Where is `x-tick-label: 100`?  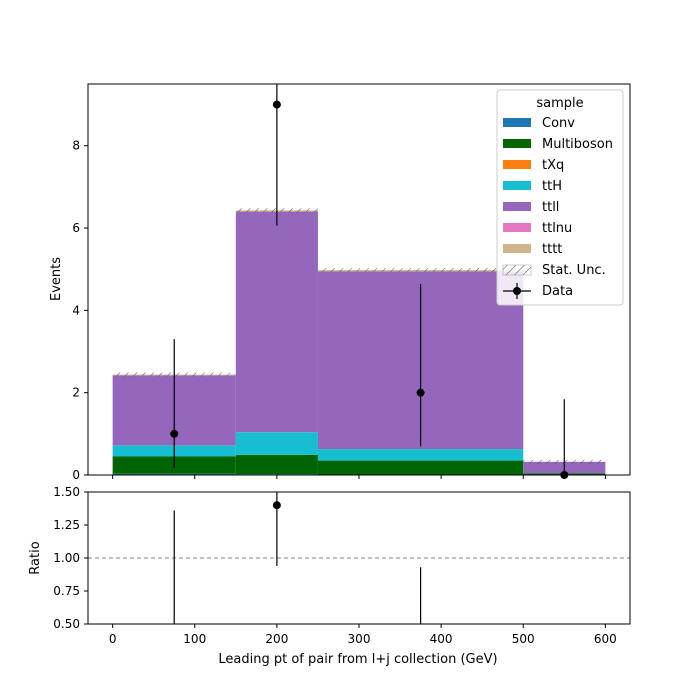
x-tick-label: 100 is located at coordinates (194, 639).